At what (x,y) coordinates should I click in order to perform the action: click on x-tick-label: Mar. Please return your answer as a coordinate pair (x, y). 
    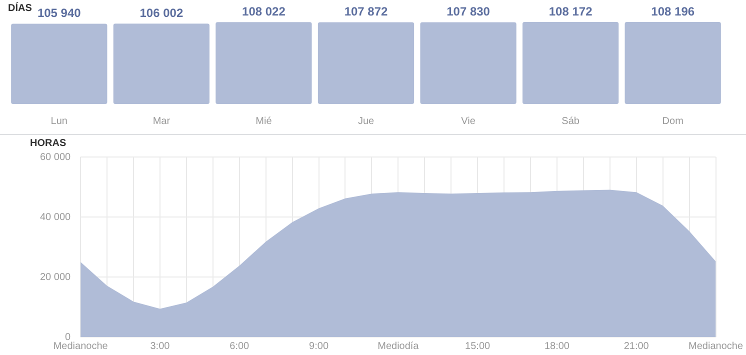
    Looking at the image, I should click on (161, 121).